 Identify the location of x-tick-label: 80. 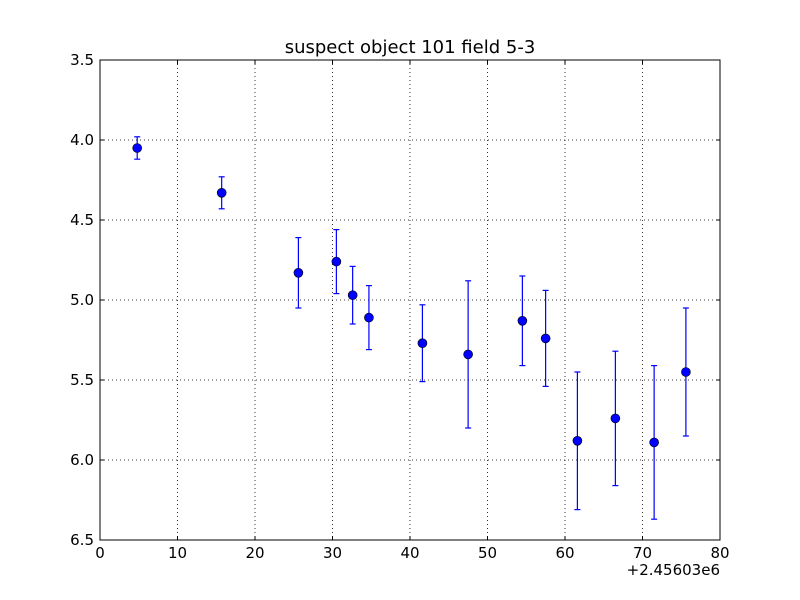
(719, 553).